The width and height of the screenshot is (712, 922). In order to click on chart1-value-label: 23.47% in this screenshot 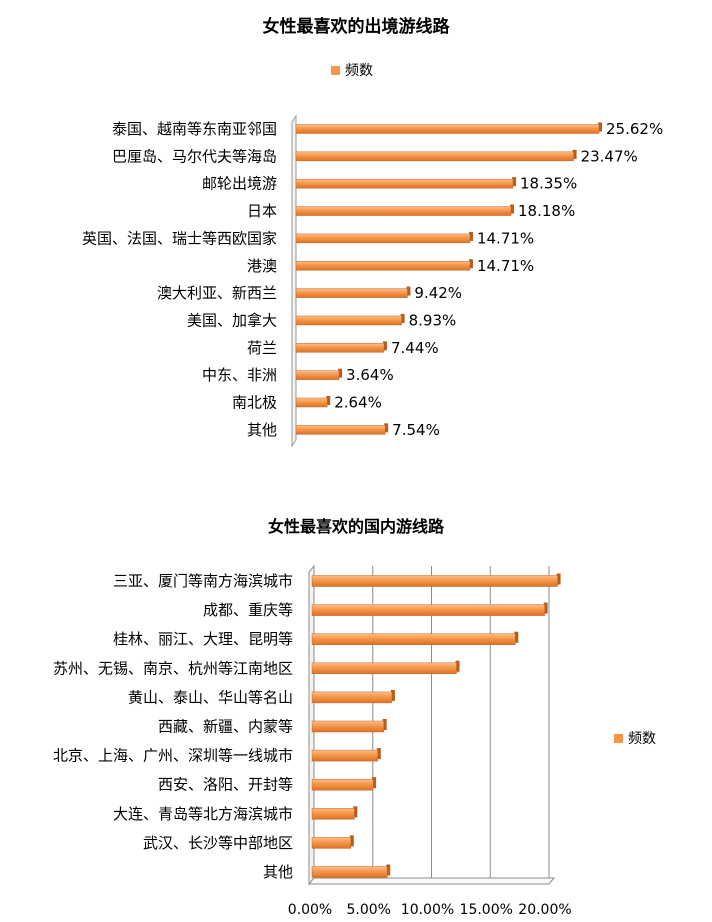, I will do `click(609, 156)`.